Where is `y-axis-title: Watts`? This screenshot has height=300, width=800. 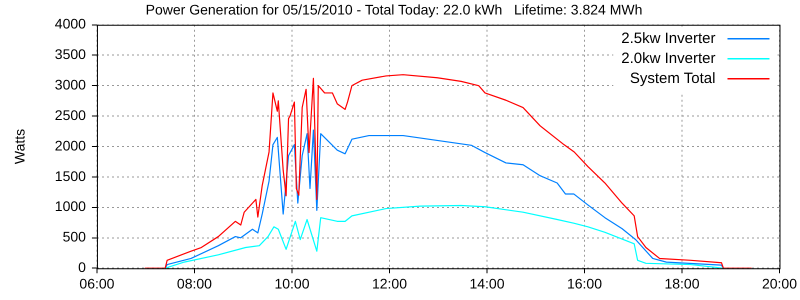
y-axis-title: Watts is located at coordinates (19, 146).